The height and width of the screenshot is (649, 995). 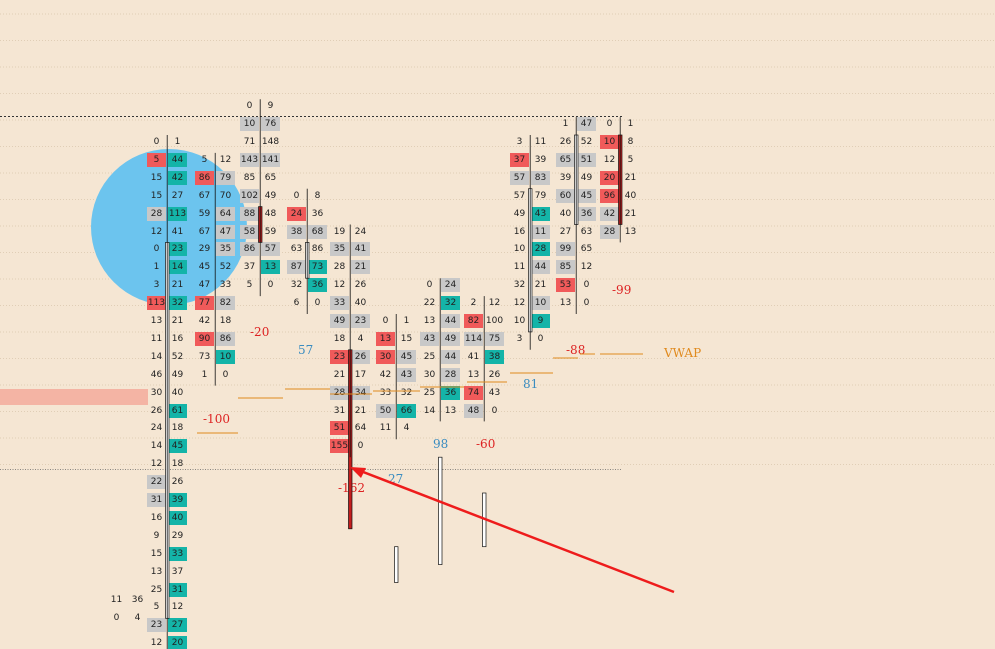 I want to click on bid-volume-cell: 16, so click(x=156, y=517).